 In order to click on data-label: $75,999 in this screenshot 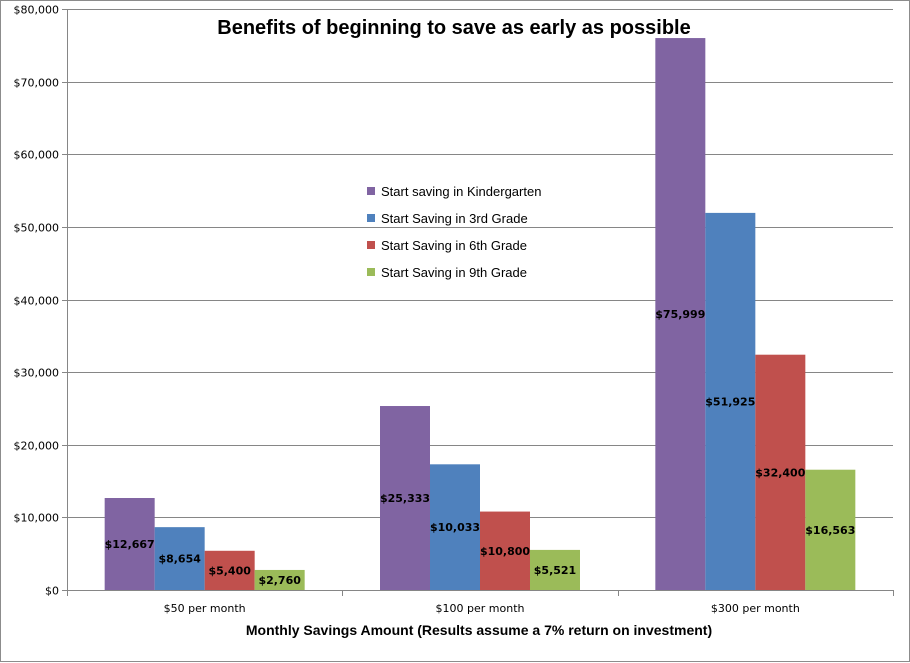, I will do `click(680, 314)`.